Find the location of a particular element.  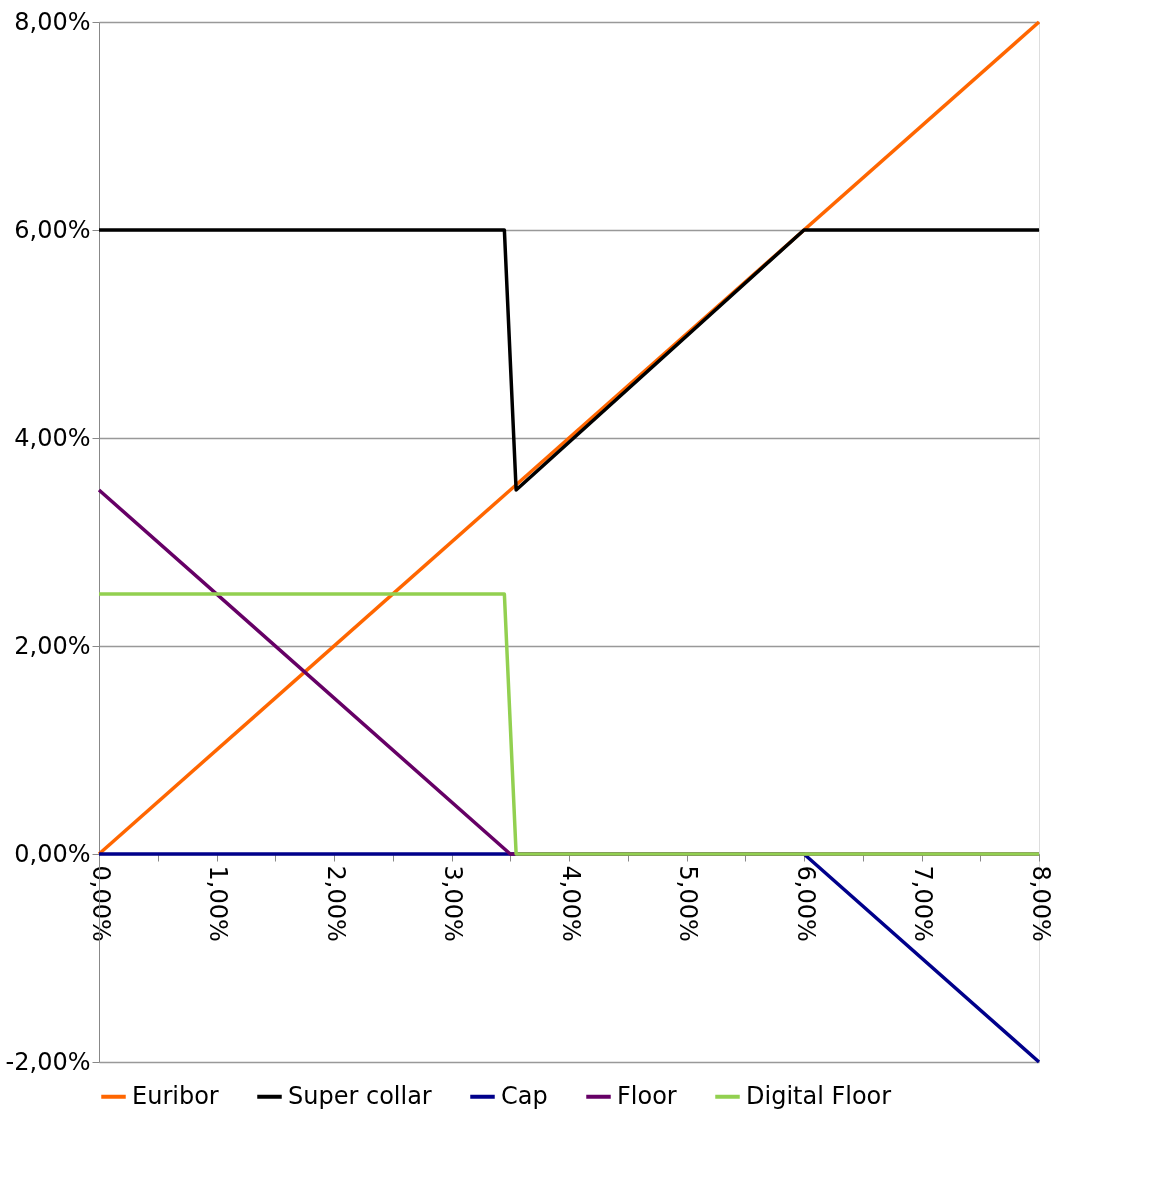

legend-label: Floor is located at coordinates (647, 1095).